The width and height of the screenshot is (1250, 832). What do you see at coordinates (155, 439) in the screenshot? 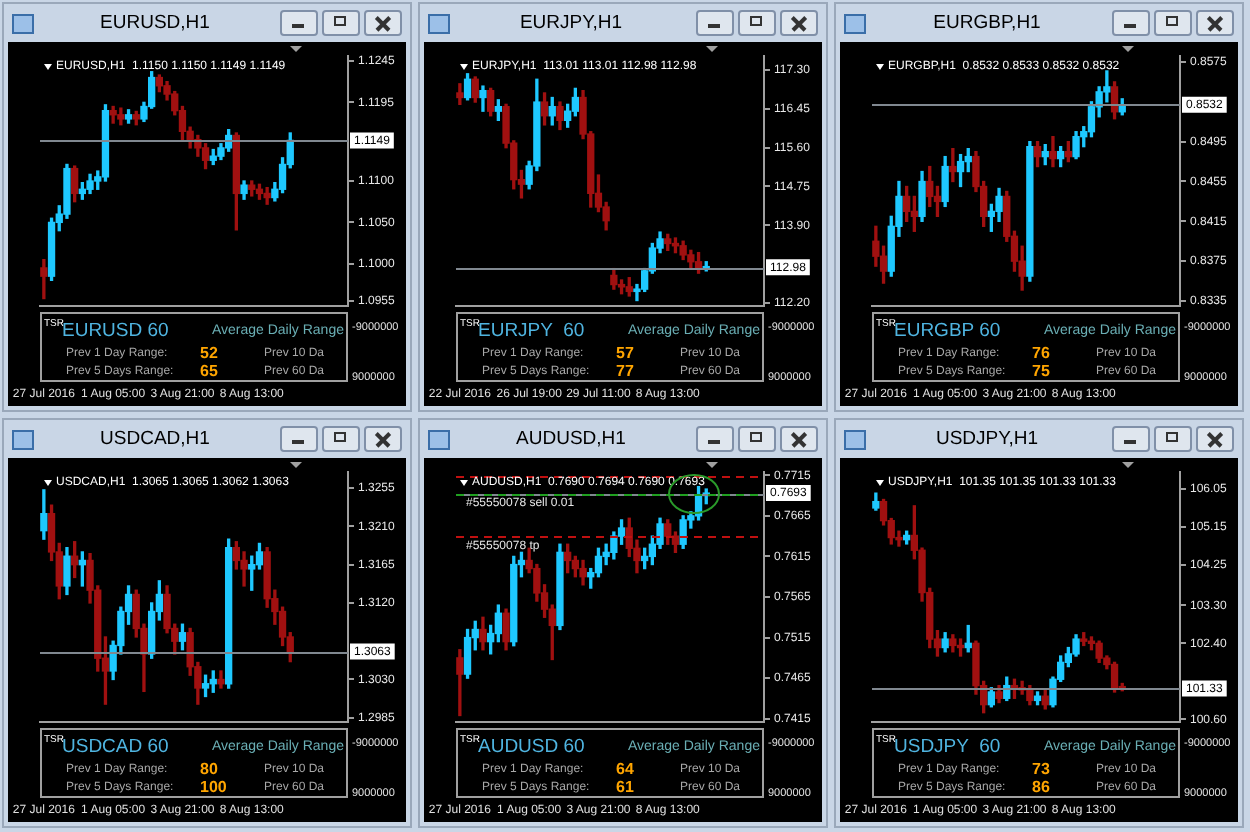
I see `chart-title: USDCAD,H1` at bounding box center [155, 439].